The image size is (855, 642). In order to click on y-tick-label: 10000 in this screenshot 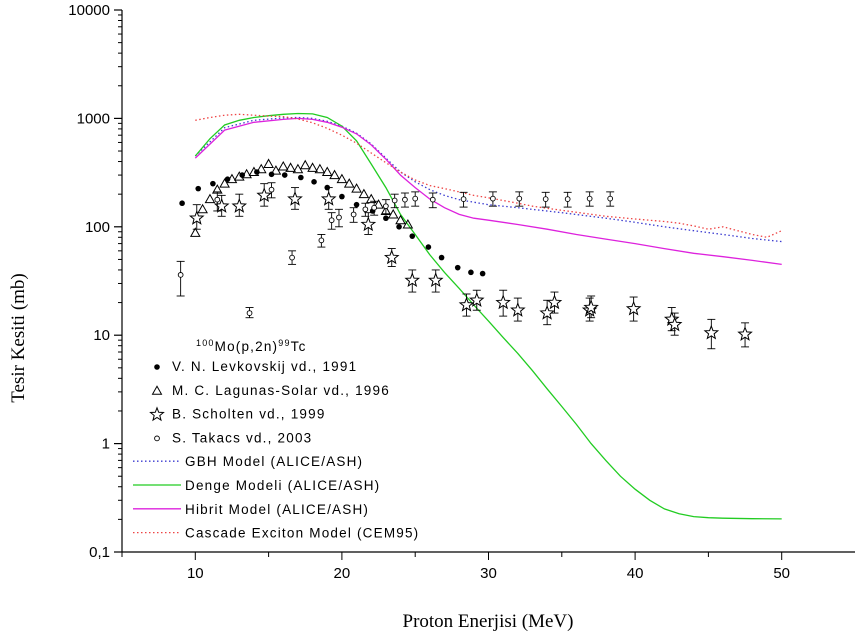, I will do `click(89, 10)`.